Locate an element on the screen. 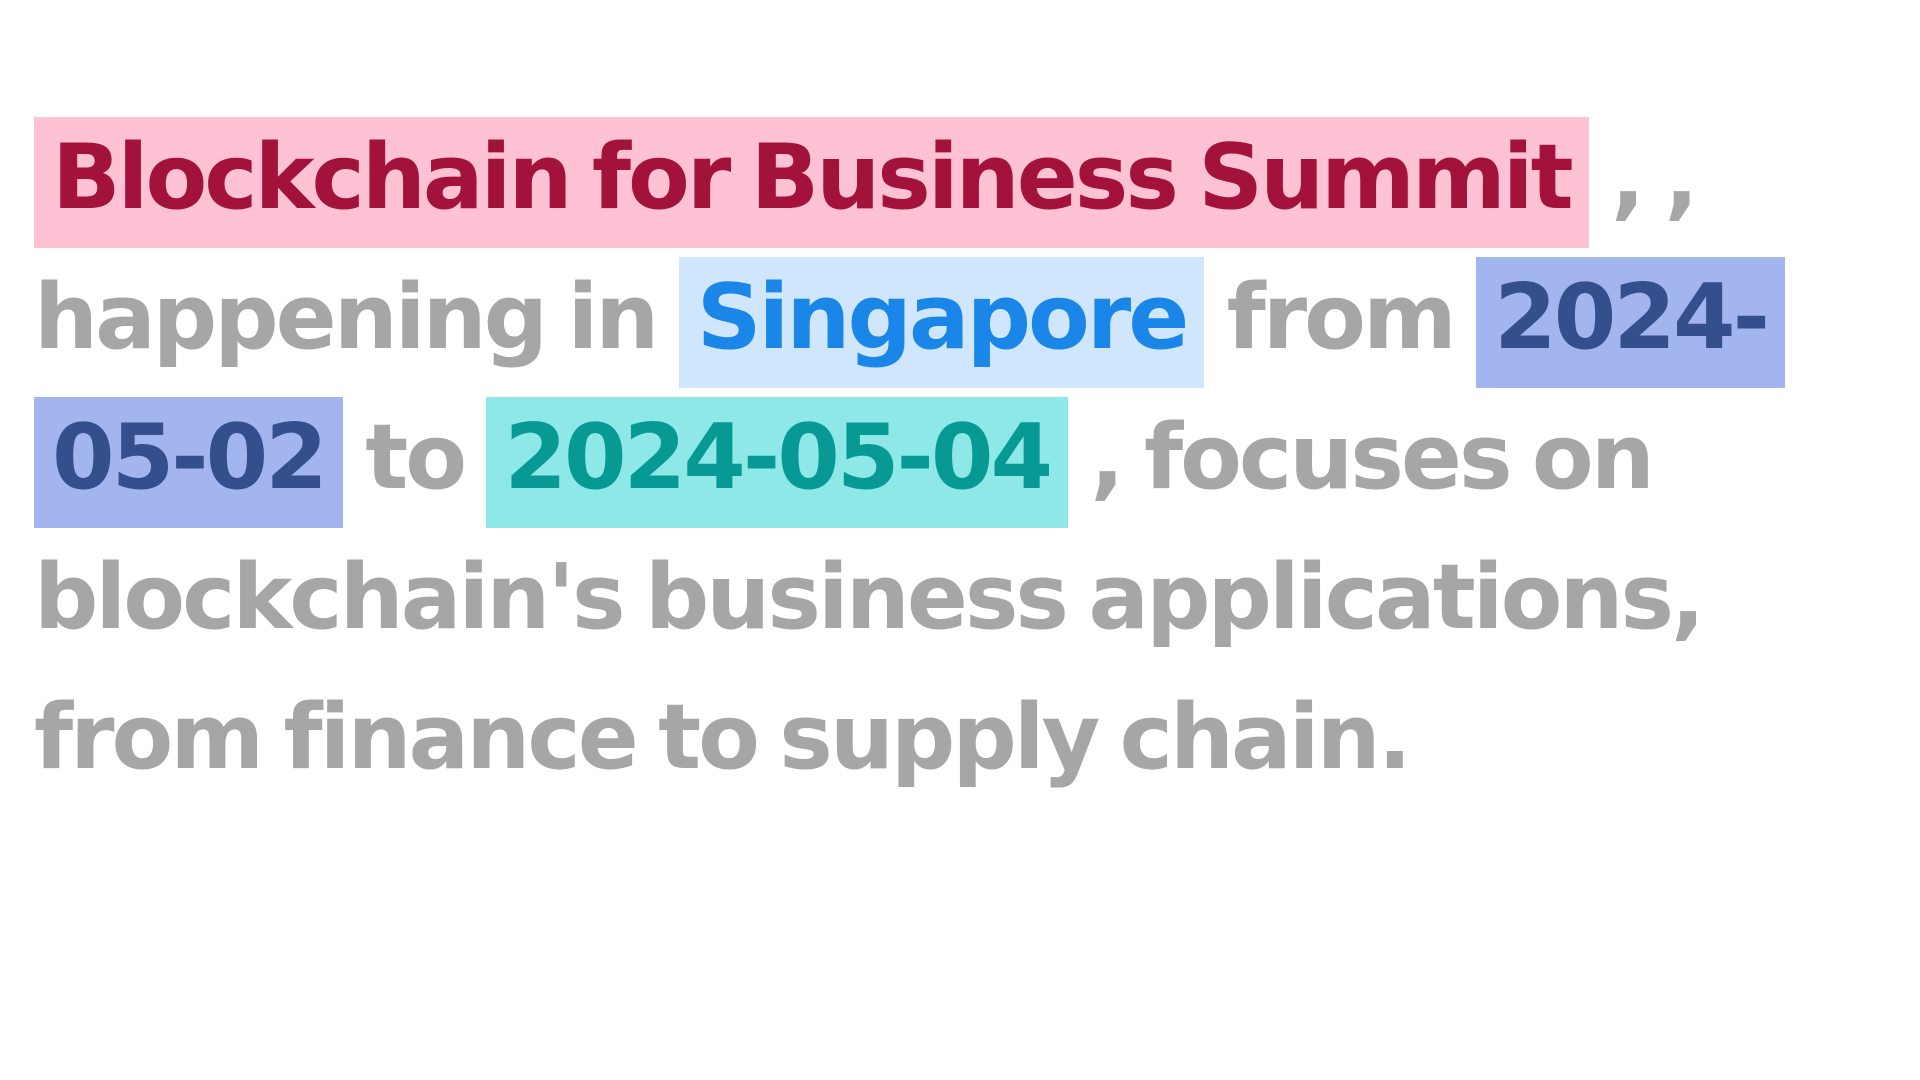  comma-text: , is located at coordinates (1627, 177).